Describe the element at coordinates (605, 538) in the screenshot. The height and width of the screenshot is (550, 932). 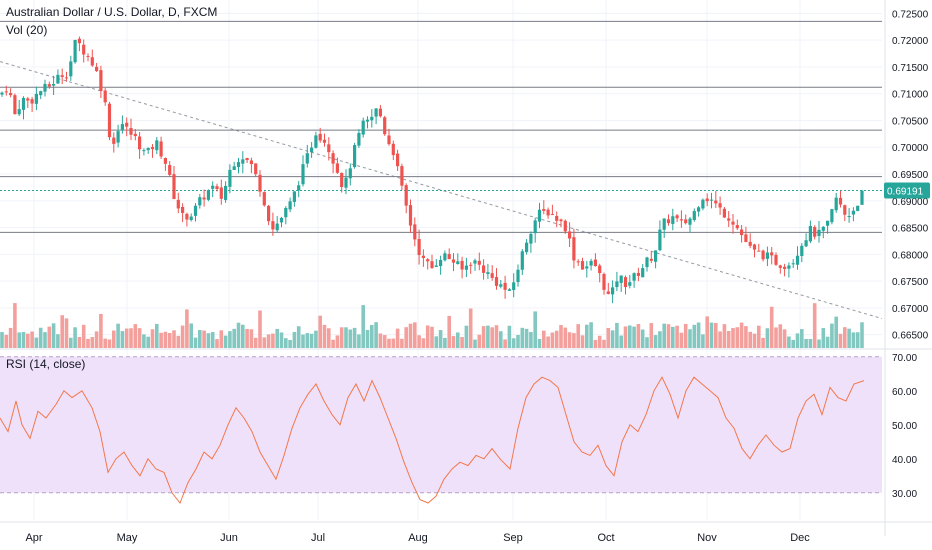
I see `time-tick-label: Oct` at that location.